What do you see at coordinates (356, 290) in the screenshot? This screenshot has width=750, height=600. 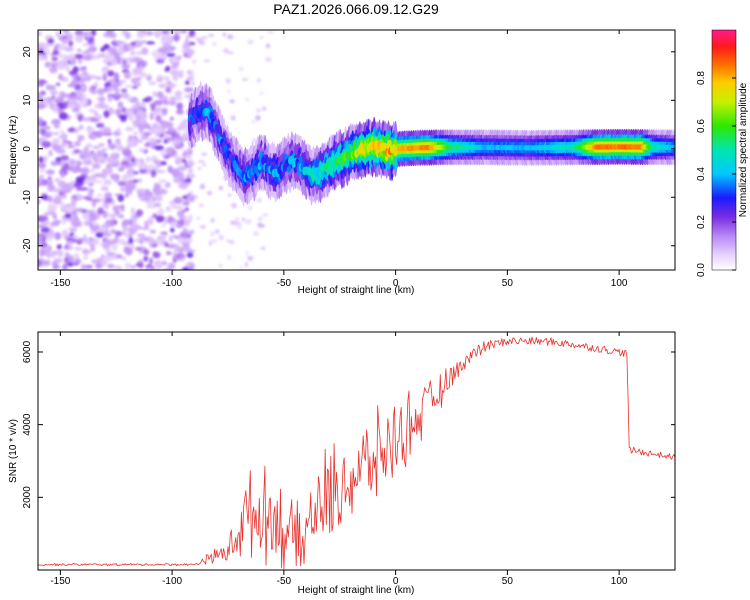 I see `spectrogram-xlabel: Height of straight line (km)` at bounding box center [356, 290].